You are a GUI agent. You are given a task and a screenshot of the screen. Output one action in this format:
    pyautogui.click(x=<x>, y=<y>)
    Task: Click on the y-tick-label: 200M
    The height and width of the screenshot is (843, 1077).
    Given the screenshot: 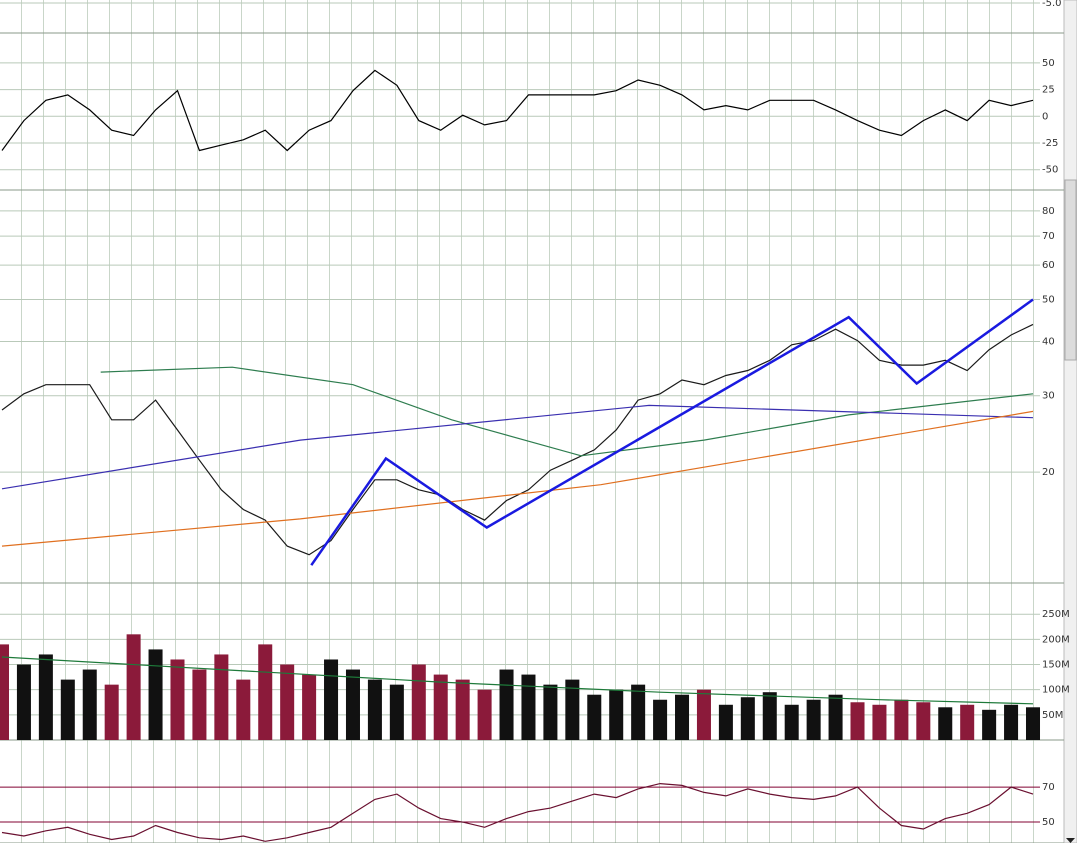 What is the action you would take?
    pyautogui.click(x=1056, y=639)
    